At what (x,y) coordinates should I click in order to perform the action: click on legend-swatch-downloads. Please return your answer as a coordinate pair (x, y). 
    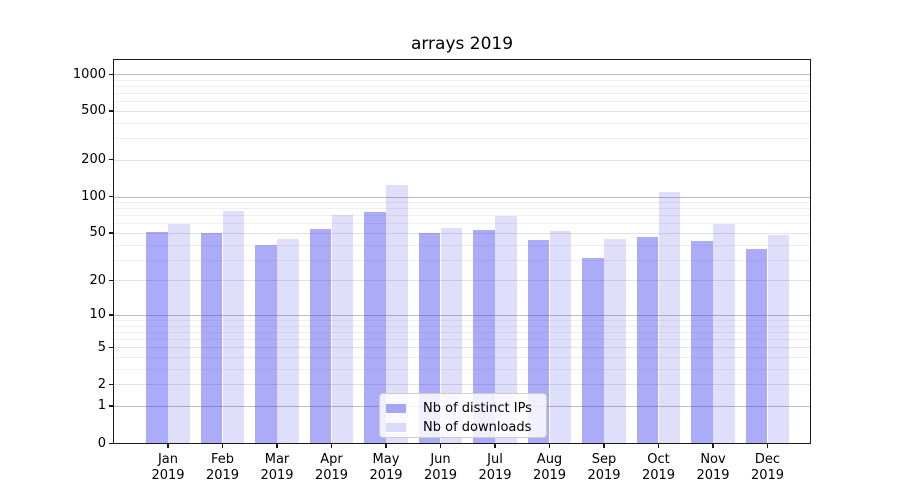
    Looking at the image, I should click on (396, 427).